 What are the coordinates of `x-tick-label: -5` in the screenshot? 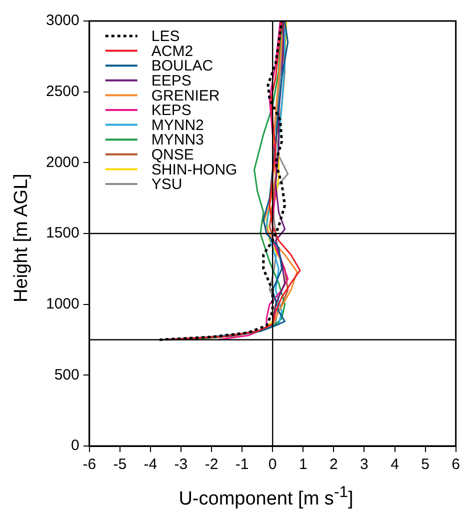 It's located at (120, 465).